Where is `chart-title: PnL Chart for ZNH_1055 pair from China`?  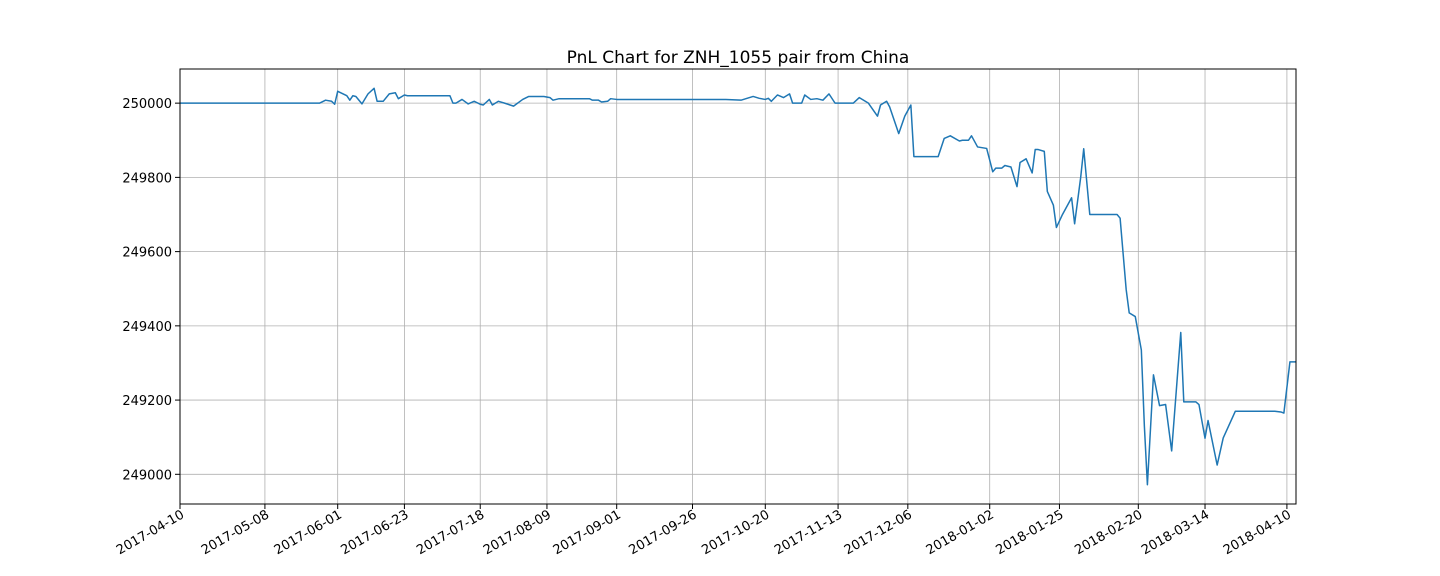
chart-title: PnL Chart for ZNH_1055 pair from China is located at coordinates (738, 58).